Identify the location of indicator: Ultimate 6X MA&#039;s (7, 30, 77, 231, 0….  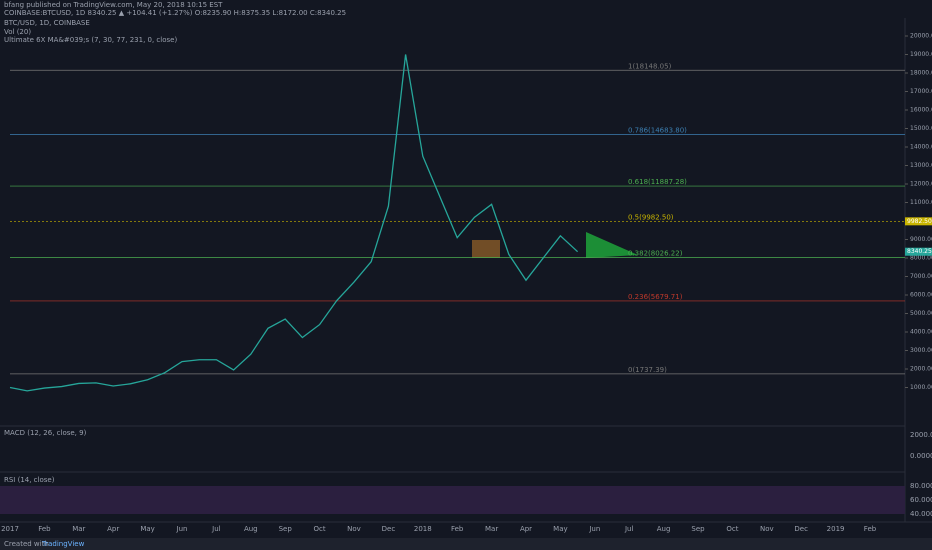
(90, 40).